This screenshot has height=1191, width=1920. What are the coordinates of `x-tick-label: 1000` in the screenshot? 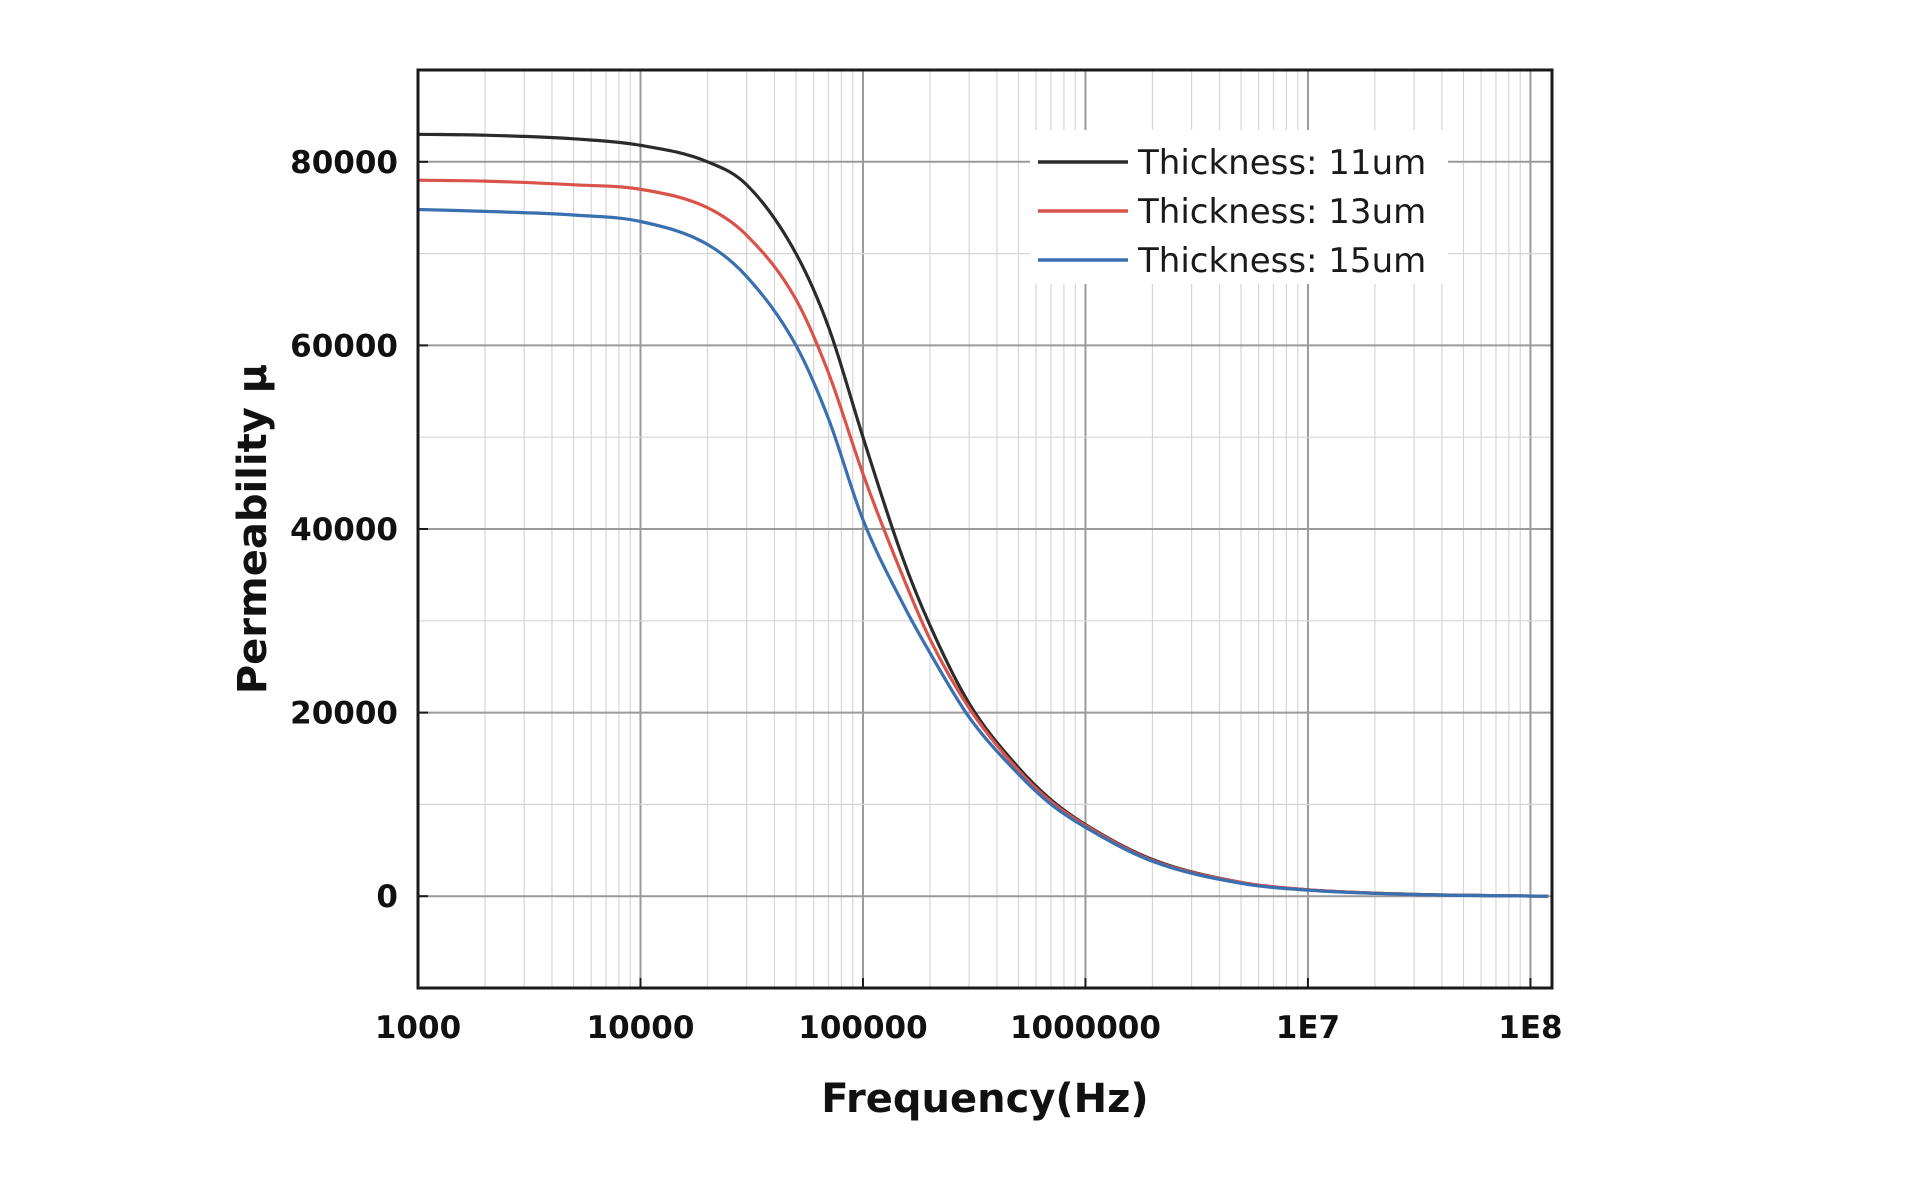 It's located at (418, 1028).